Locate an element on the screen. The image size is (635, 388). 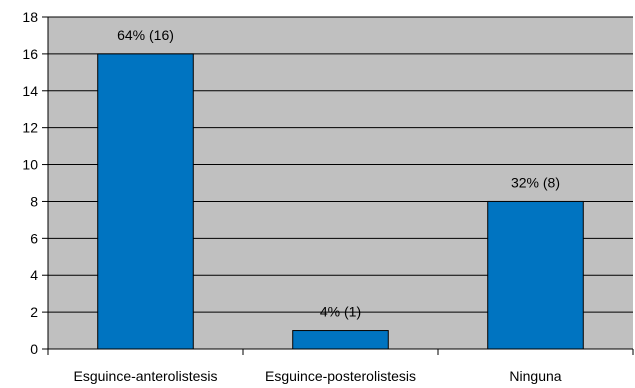
x-tick-label: Ninguna is located at coordinates (535, 376).